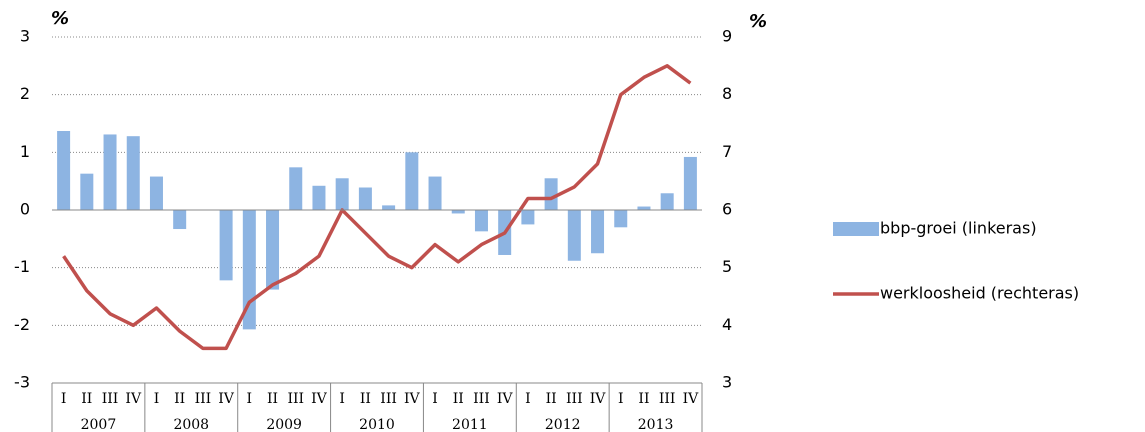 The image size is (1145, 432). Describe the element at coordinates (727, 36) in the screenshot. I see `y2-tick-label: 9` at that location.